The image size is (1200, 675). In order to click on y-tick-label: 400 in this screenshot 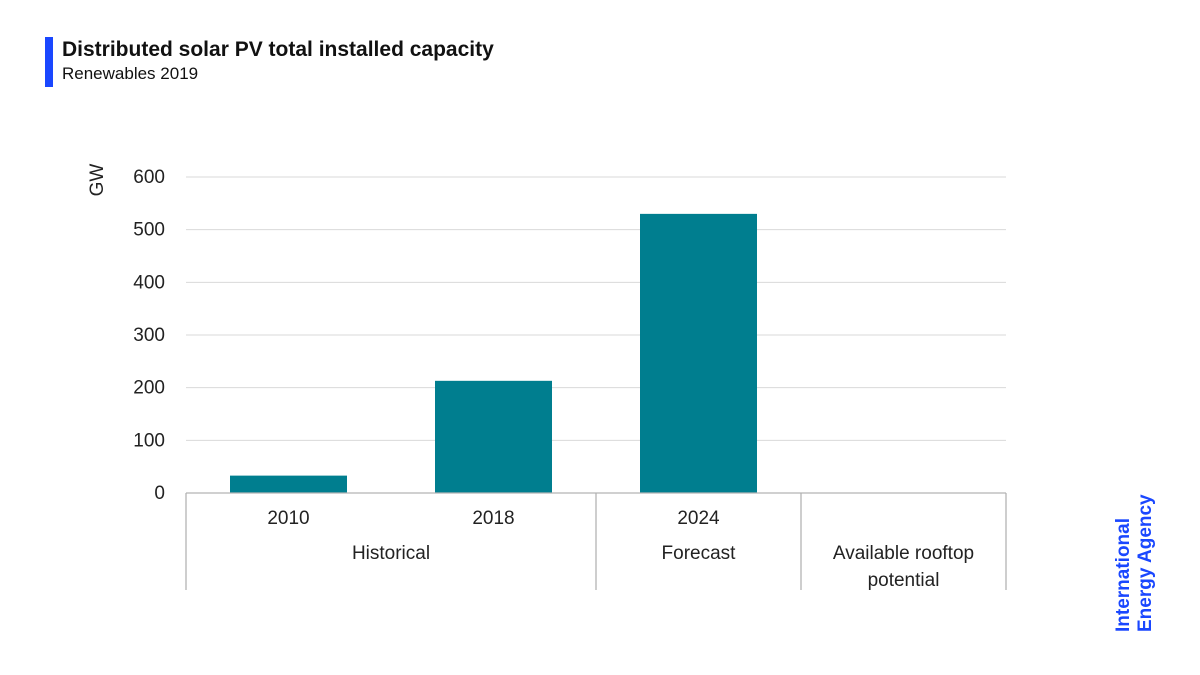, I will do `click(149, 282)`.